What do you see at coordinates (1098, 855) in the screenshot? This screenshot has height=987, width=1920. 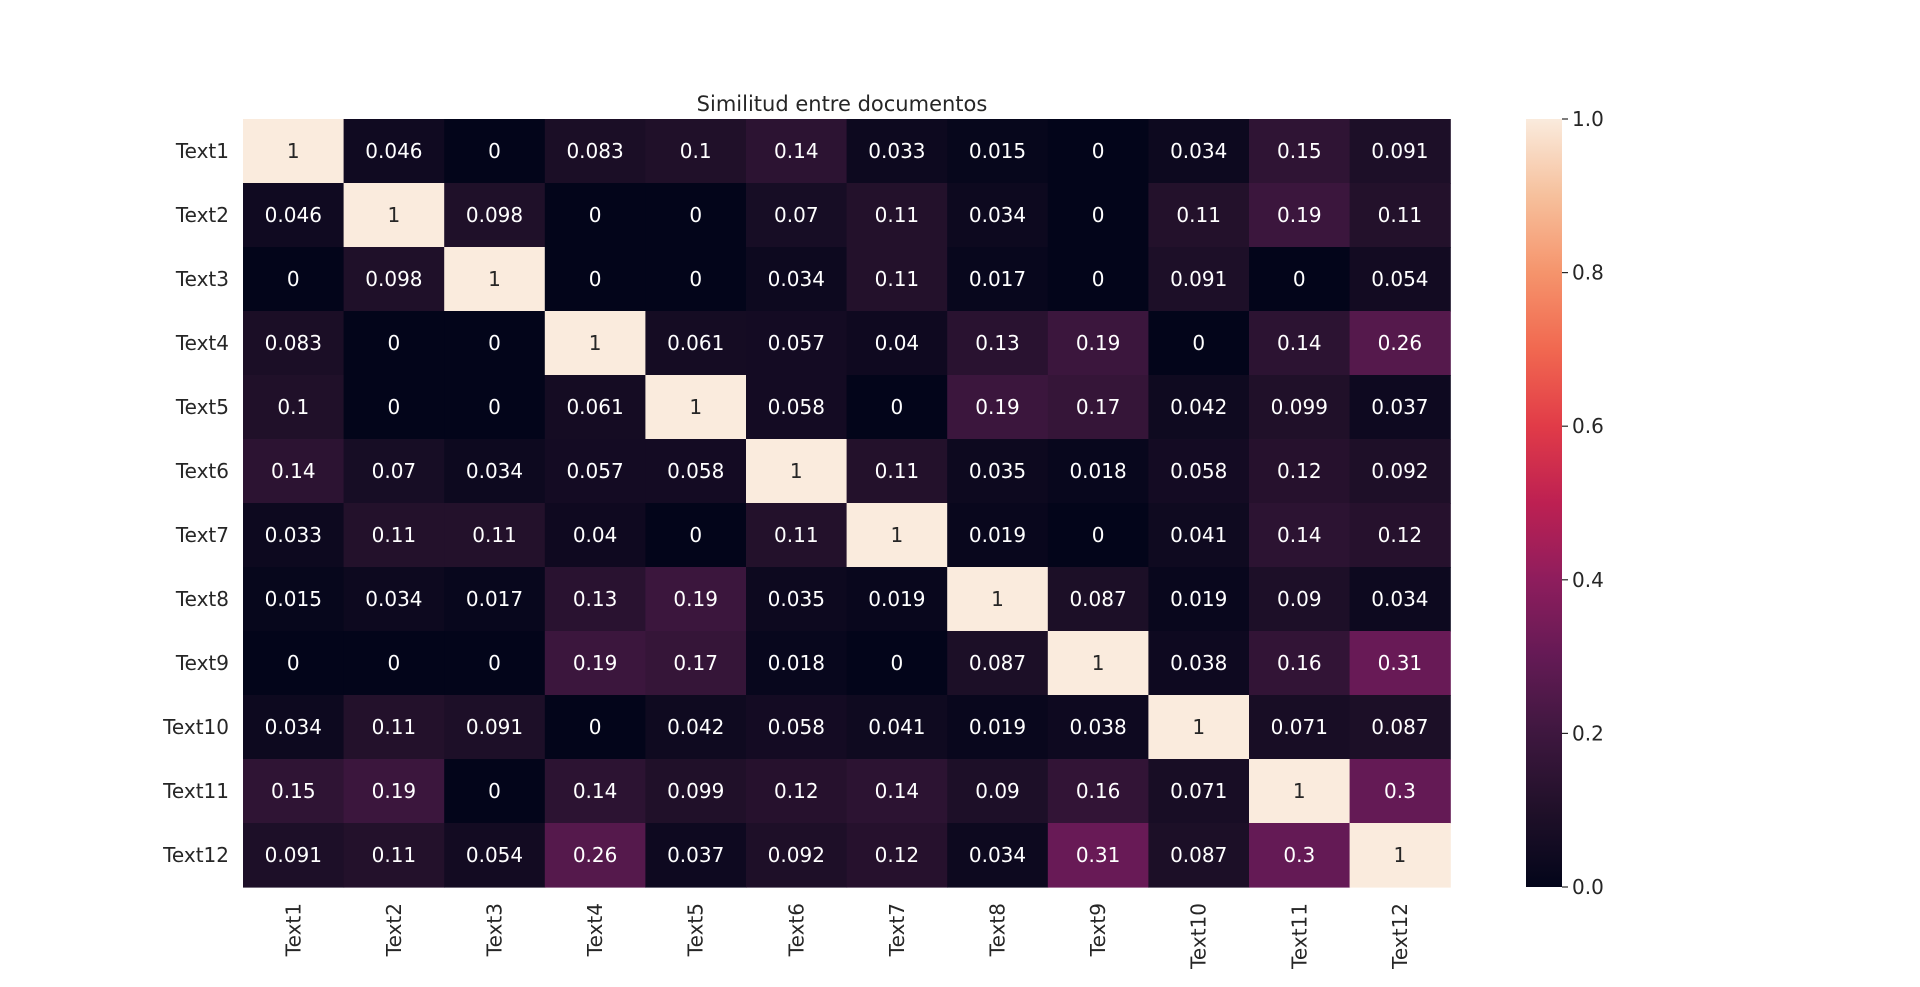 I see `cell-annotation: 0.31` at bounding box center [1098, 855].